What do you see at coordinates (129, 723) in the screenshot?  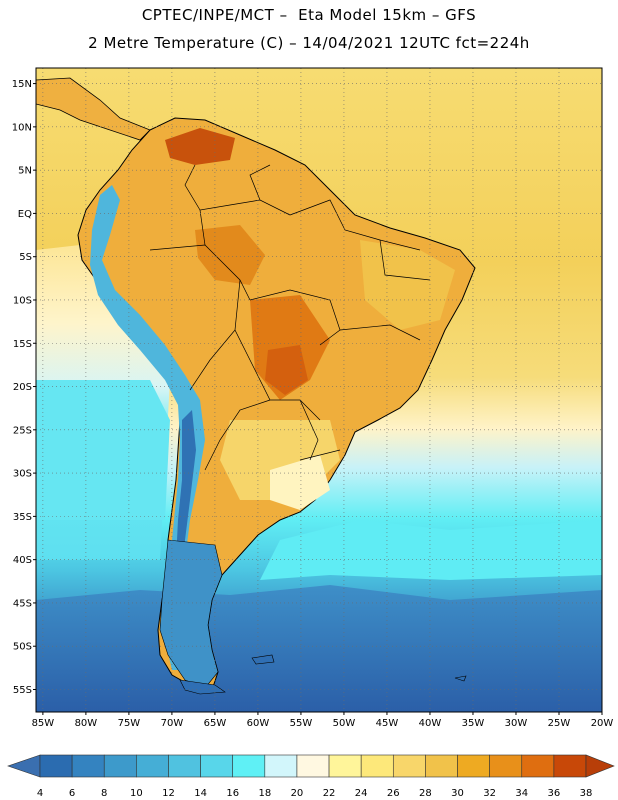 I see `lon-label: 75W` at bounding box center [129, 723].